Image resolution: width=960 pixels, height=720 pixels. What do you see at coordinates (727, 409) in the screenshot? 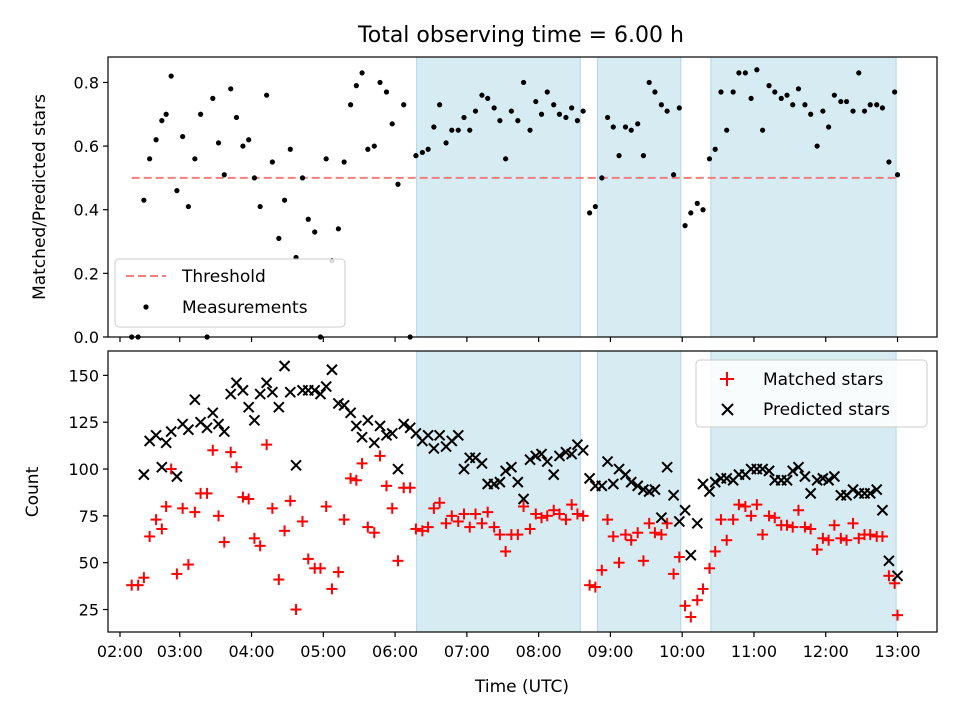
I see `legend-predicted-swatch` at bounding box center [727, 409].